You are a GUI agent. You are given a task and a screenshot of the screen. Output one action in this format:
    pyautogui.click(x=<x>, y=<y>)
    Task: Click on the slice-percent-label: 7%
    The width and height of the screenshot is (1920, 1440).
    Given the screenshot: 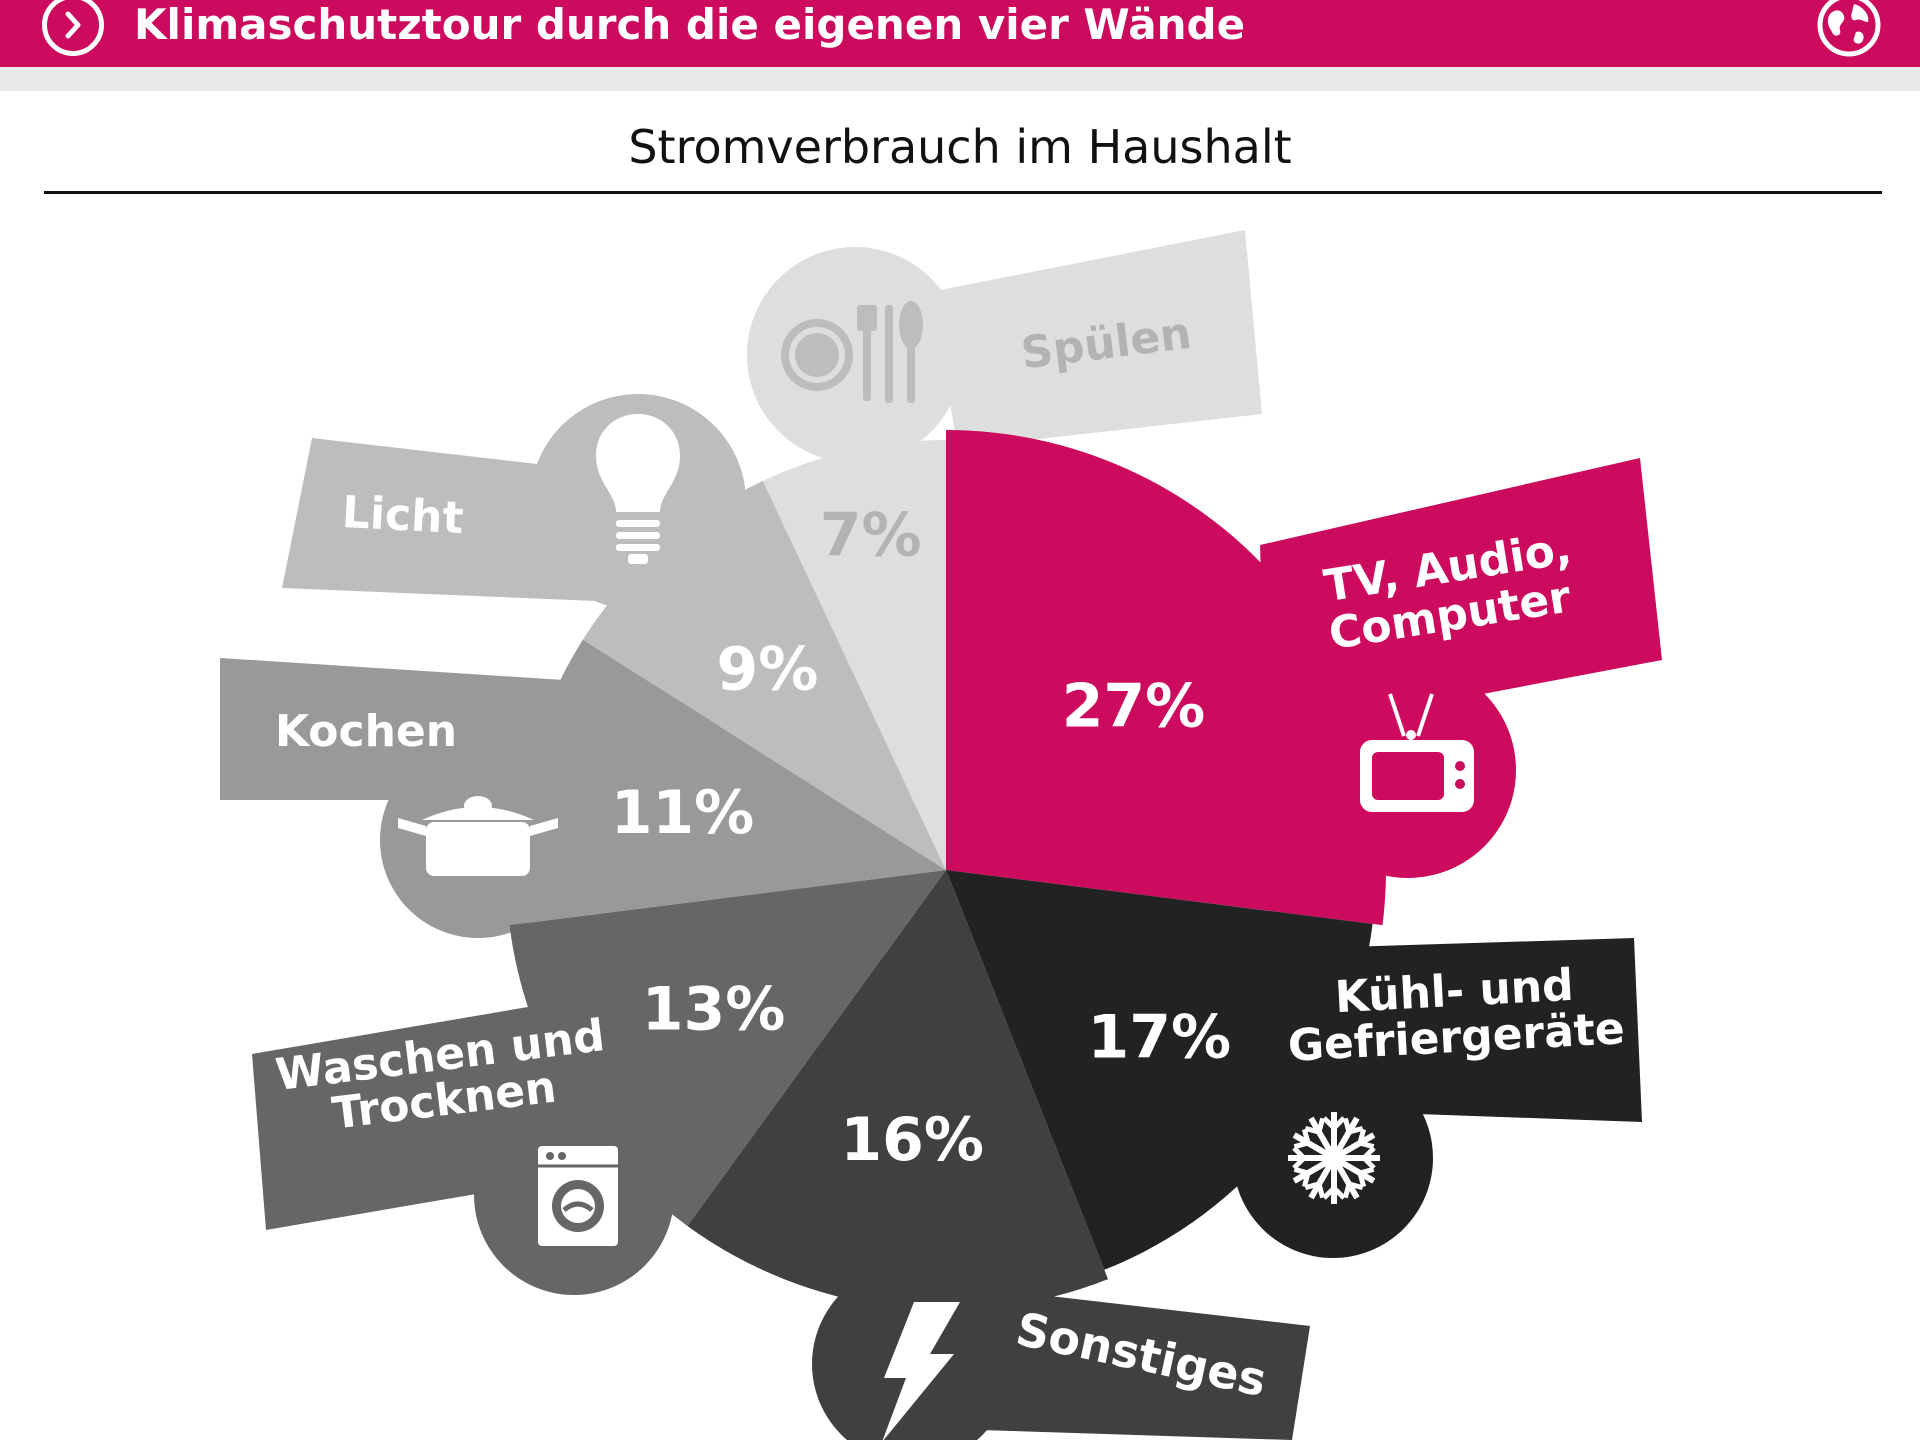 What is the action you would take?
    pyautogui.click(x=871, y=535)
    